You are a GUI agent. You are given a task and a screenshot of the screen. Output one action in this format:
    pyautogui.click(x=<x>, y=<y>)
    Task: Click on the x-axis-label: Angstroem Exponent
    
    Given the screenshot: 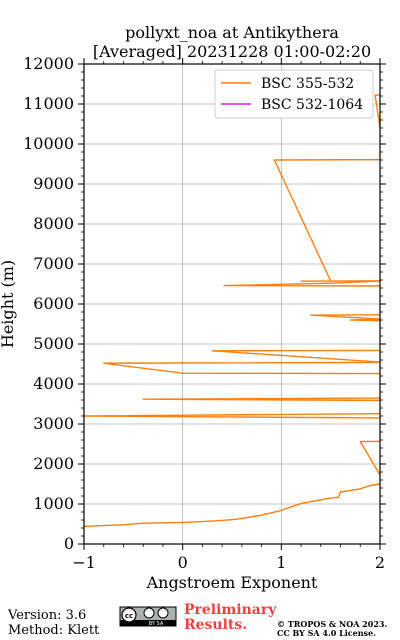 What is the action you would take?
    pyautogui.click(x=232, y=582)
    